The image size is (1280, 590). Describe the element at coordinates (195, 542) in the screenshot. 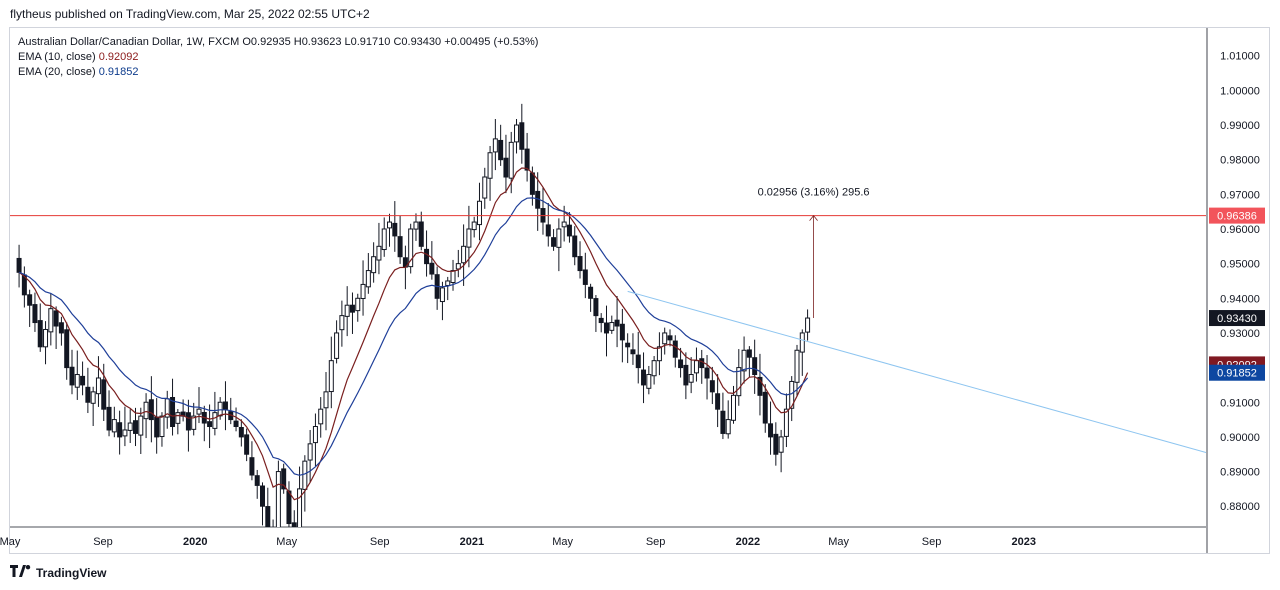

I see `time-tick-label: 2020` at that location.